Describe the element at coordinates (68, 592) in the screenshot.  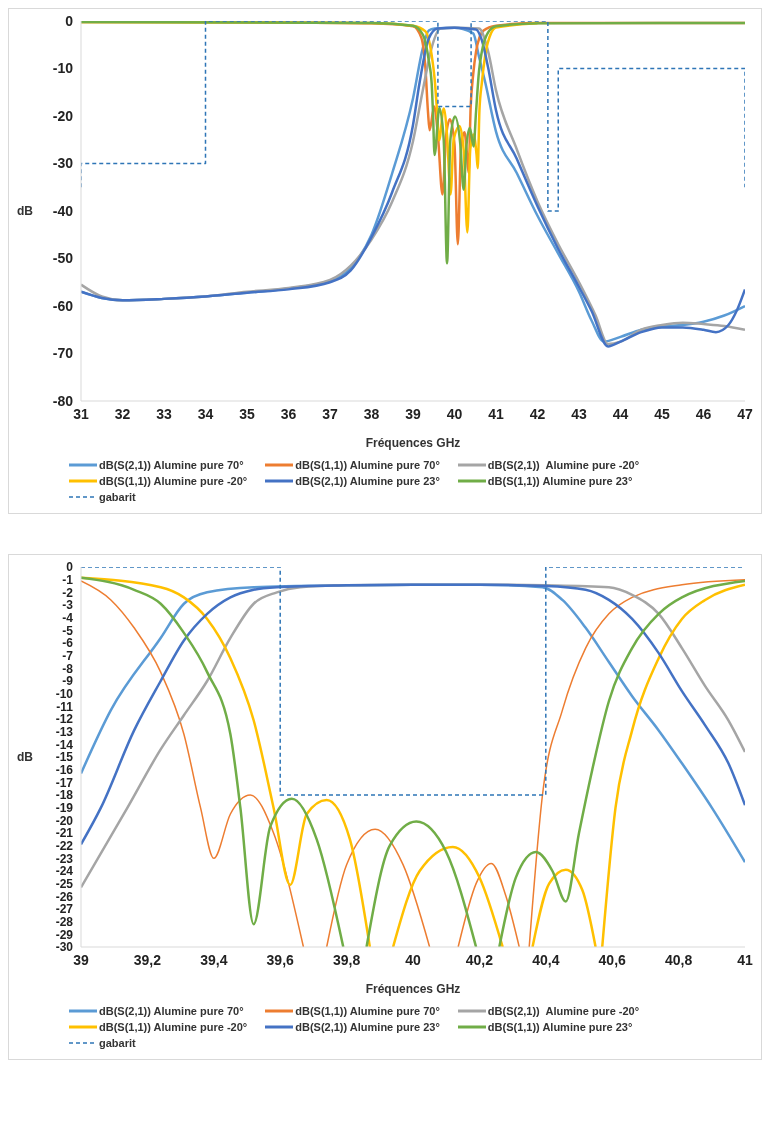
I see `y-tick-label: -2` at that location.